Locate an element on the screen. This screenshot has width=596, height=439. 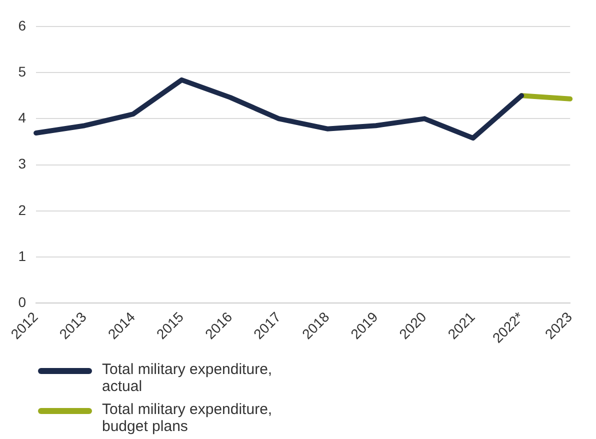
y-tick-label: 3 is located at coordinates (22, 164).